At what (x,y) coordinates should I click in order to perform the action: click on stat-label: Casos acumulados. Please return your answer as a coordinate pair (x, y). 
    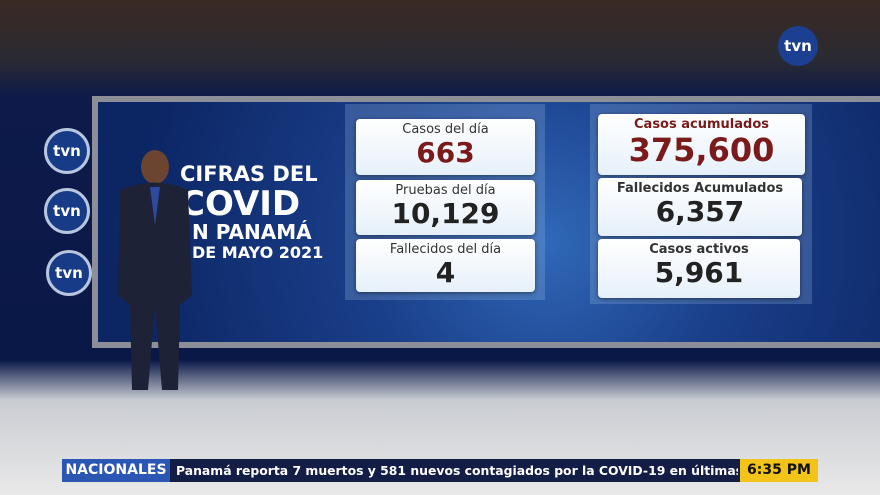
    Looking at the image, I should click on (701, 124).